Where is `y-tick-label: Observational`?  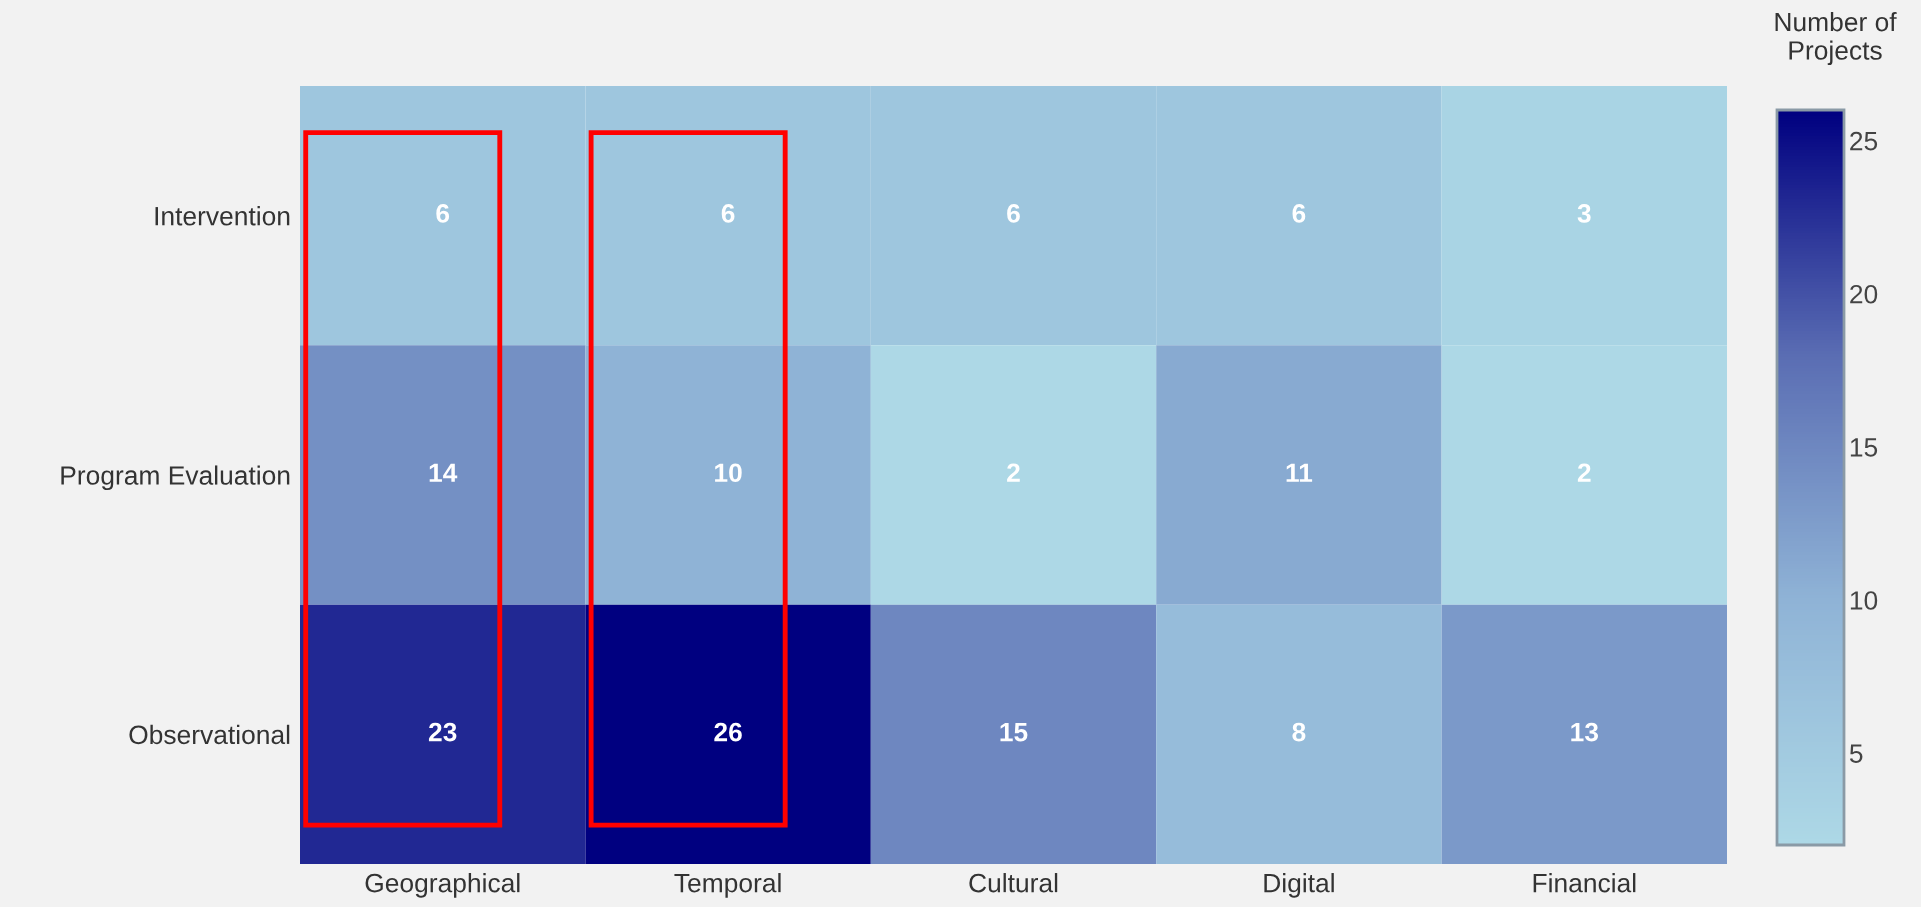 y-tick-label: Observational is located at coordinates (209, 734).